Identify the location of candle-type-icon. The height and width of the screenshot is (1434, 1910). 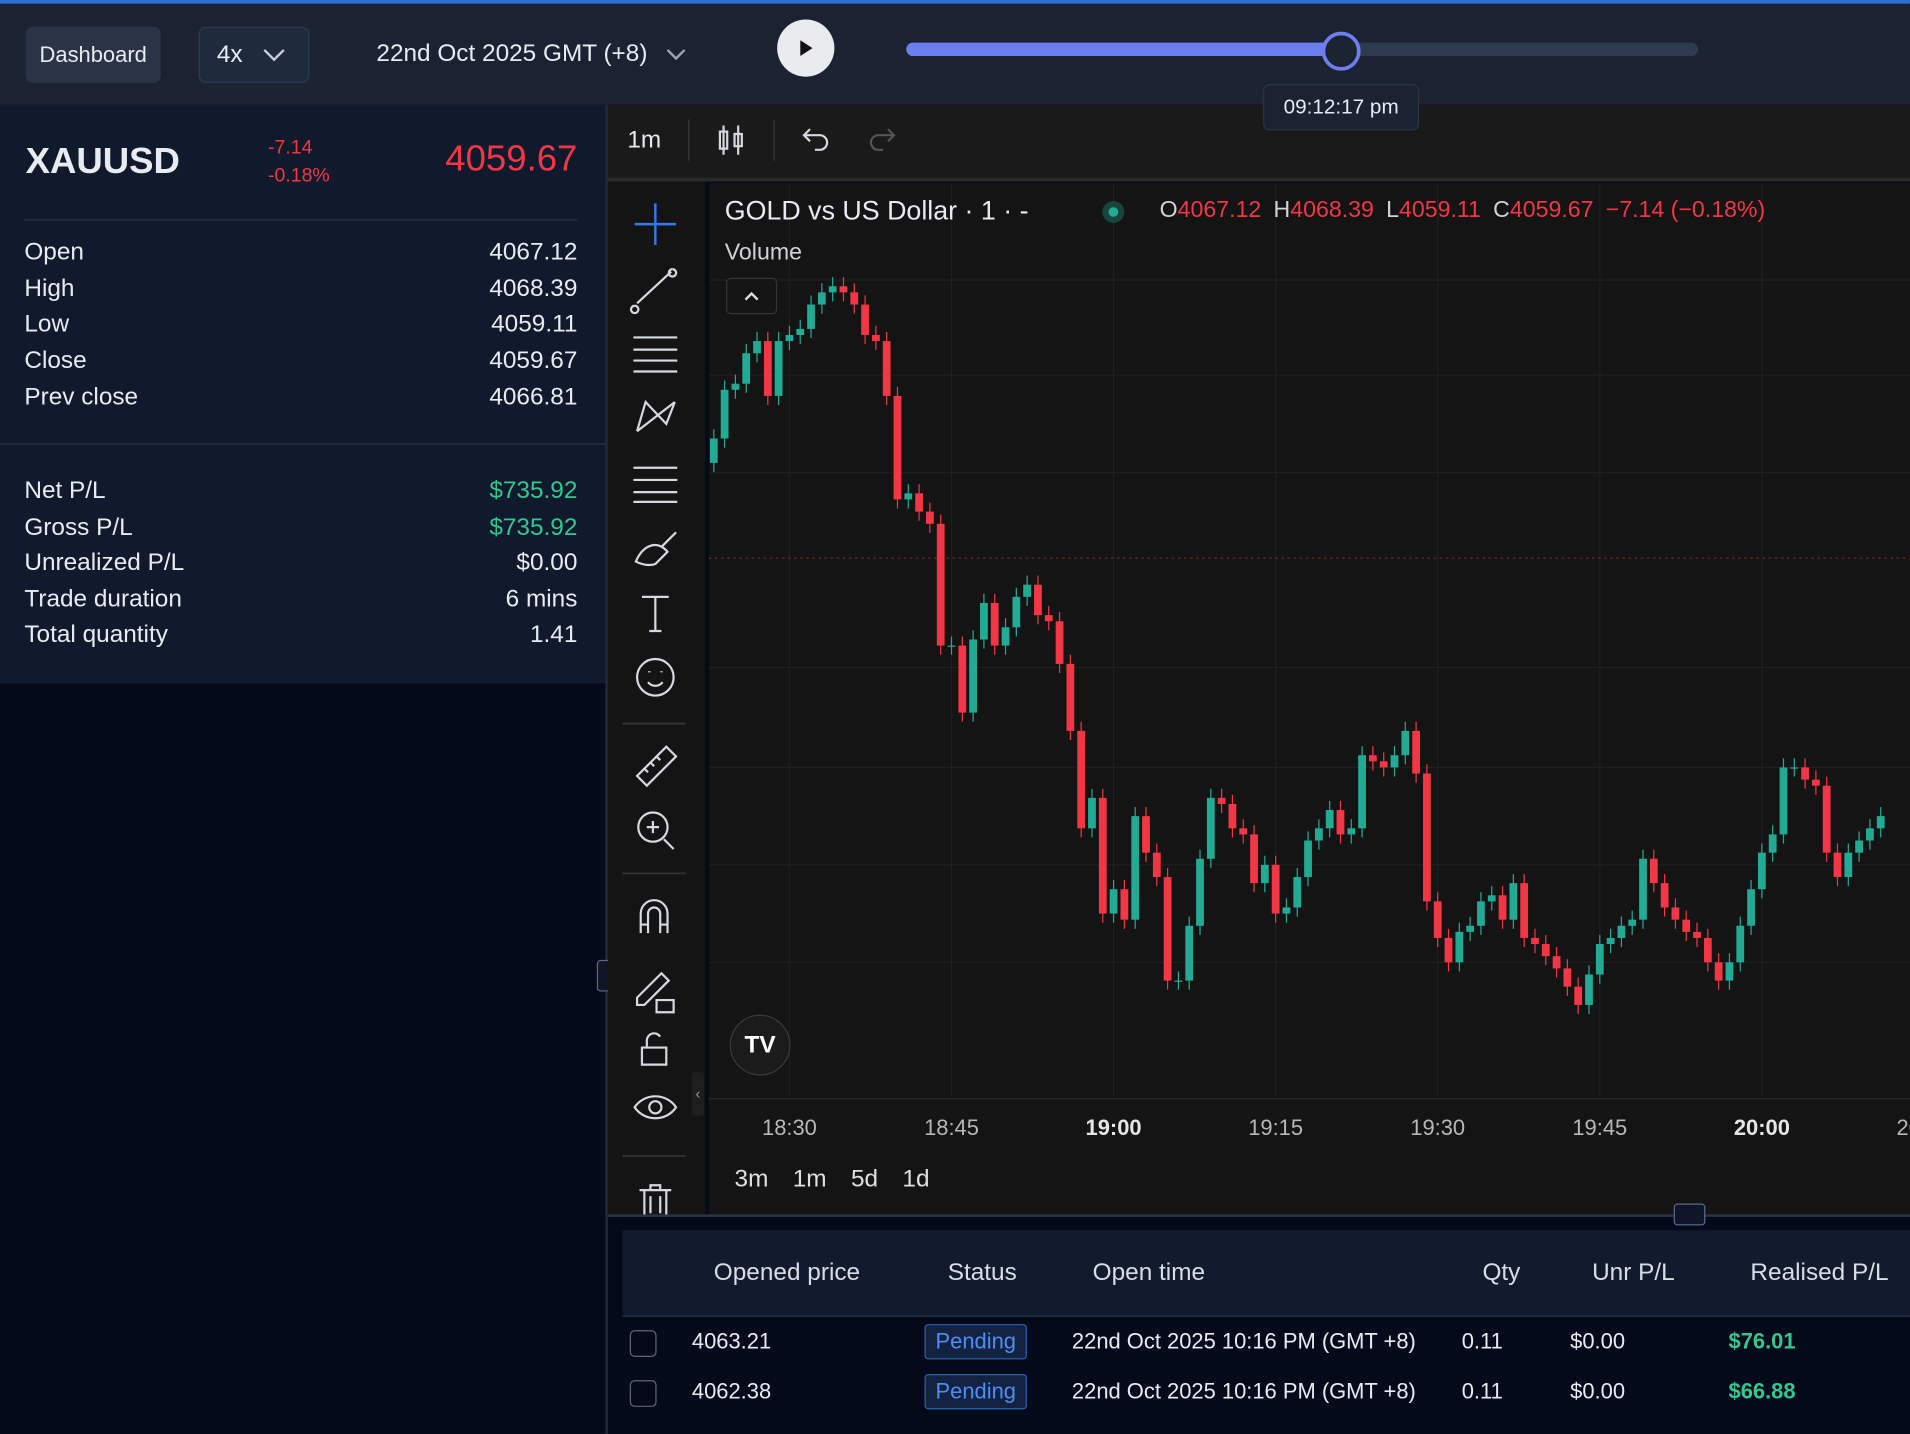
(731, 140).